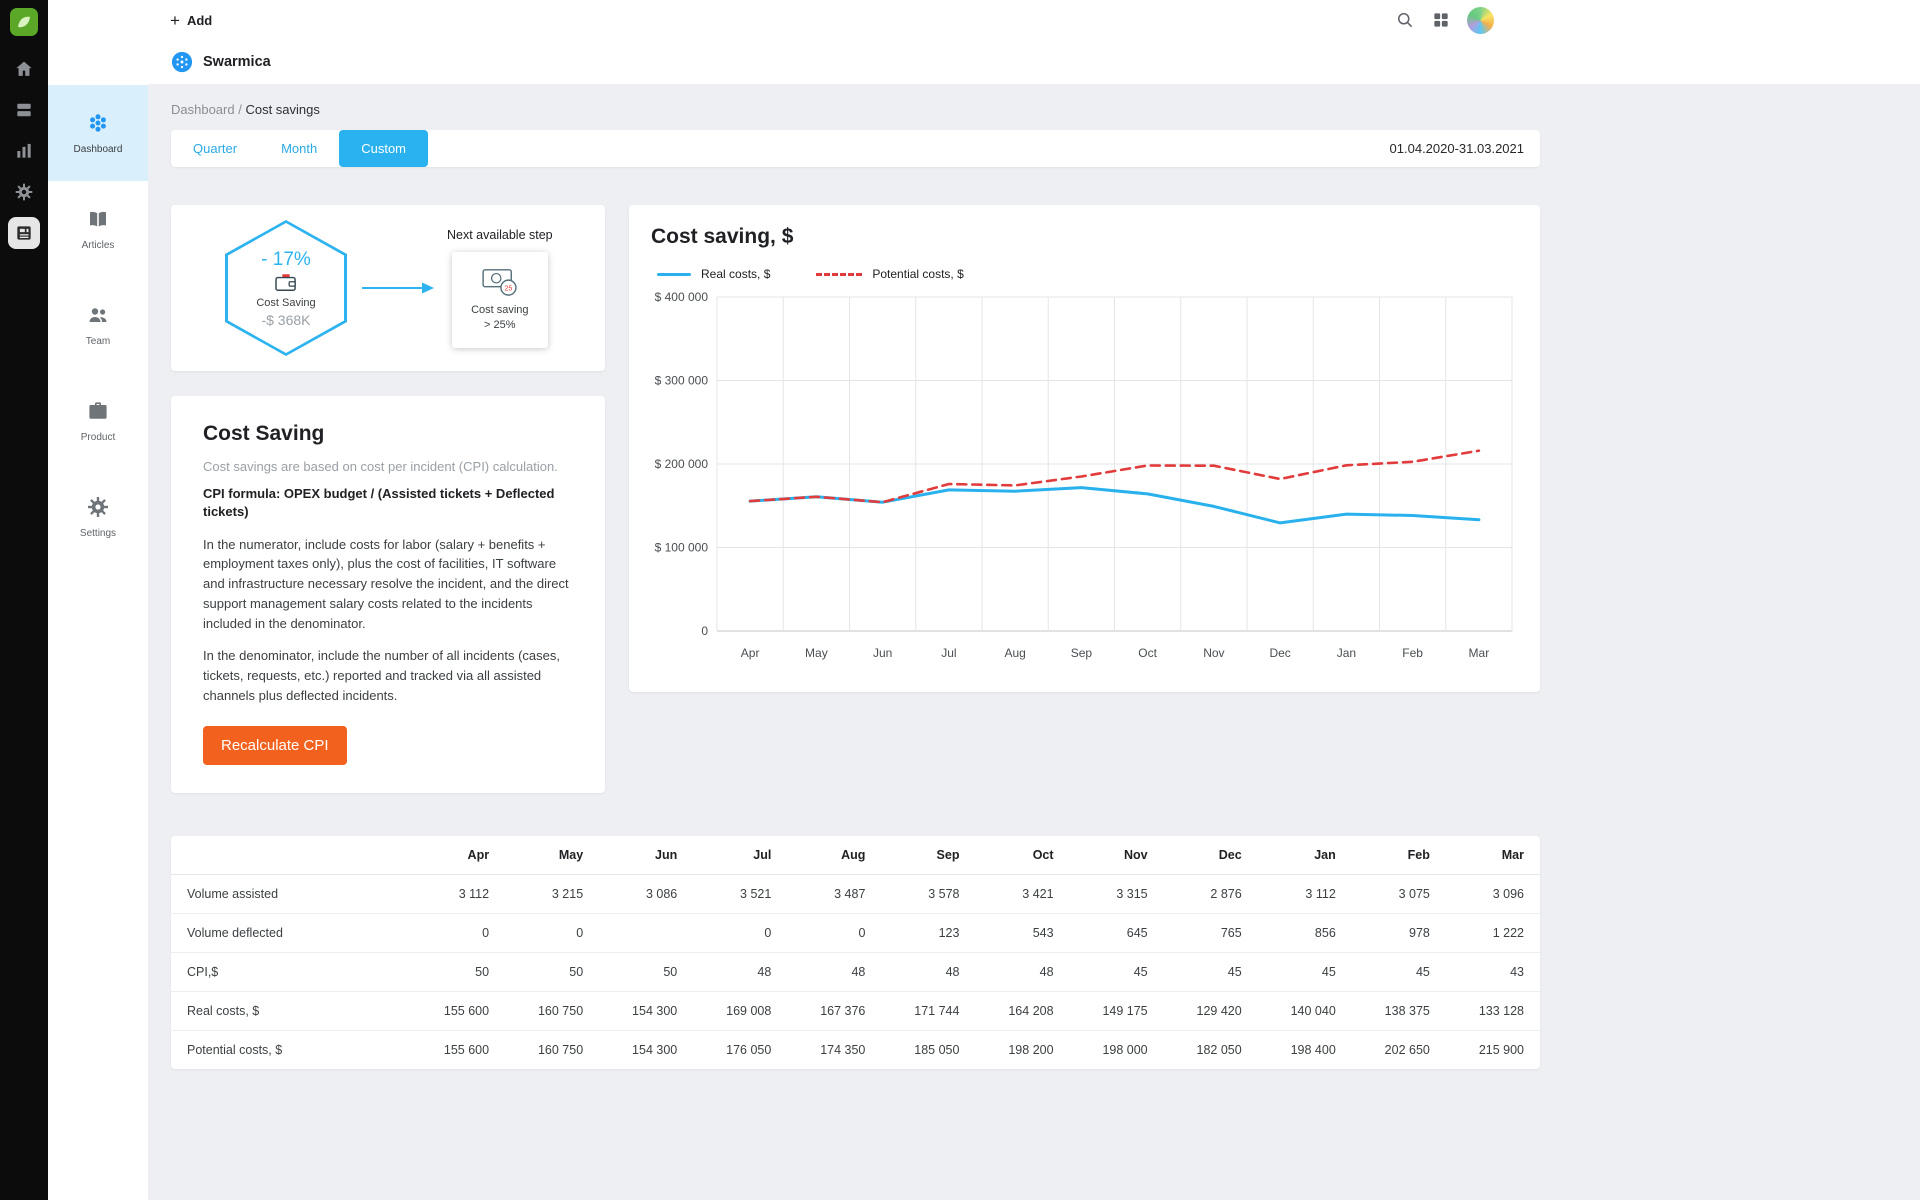  I want to click on app-logo, so click(24, 22).